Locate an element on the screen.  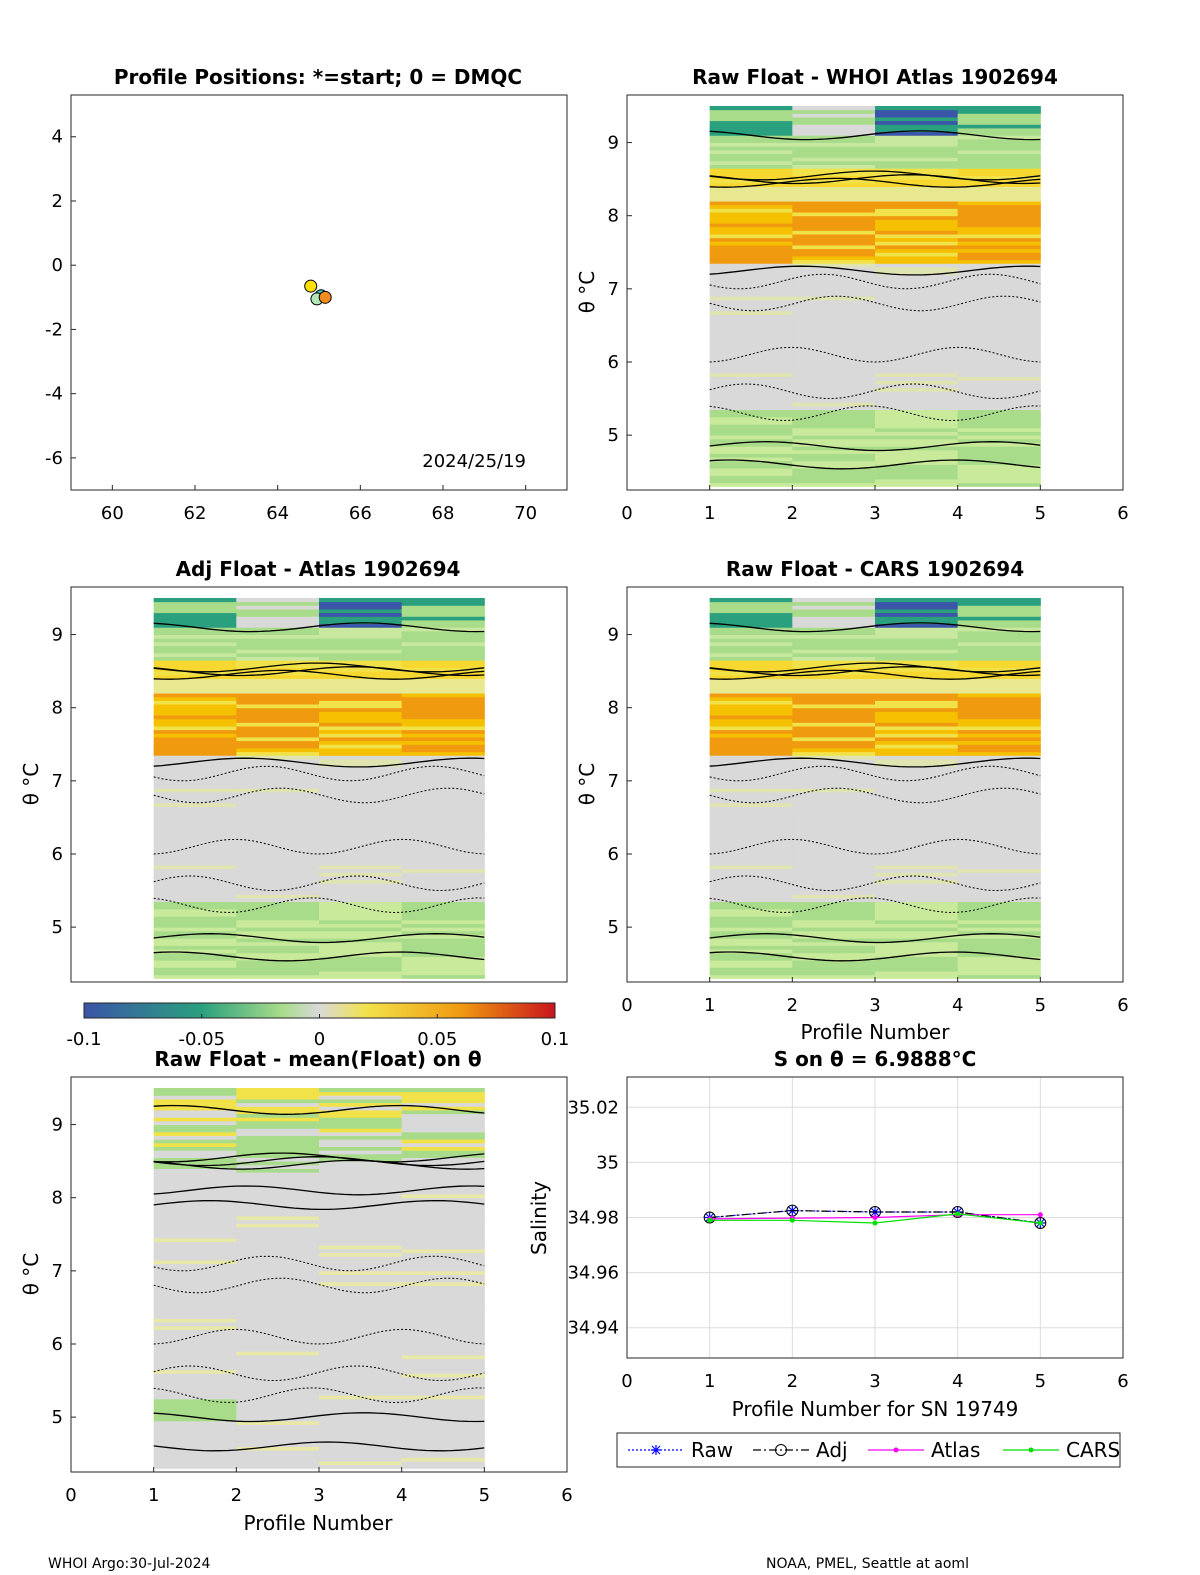
salinity-ytick-label: 34.98 is located at coordinates (593, 1218).